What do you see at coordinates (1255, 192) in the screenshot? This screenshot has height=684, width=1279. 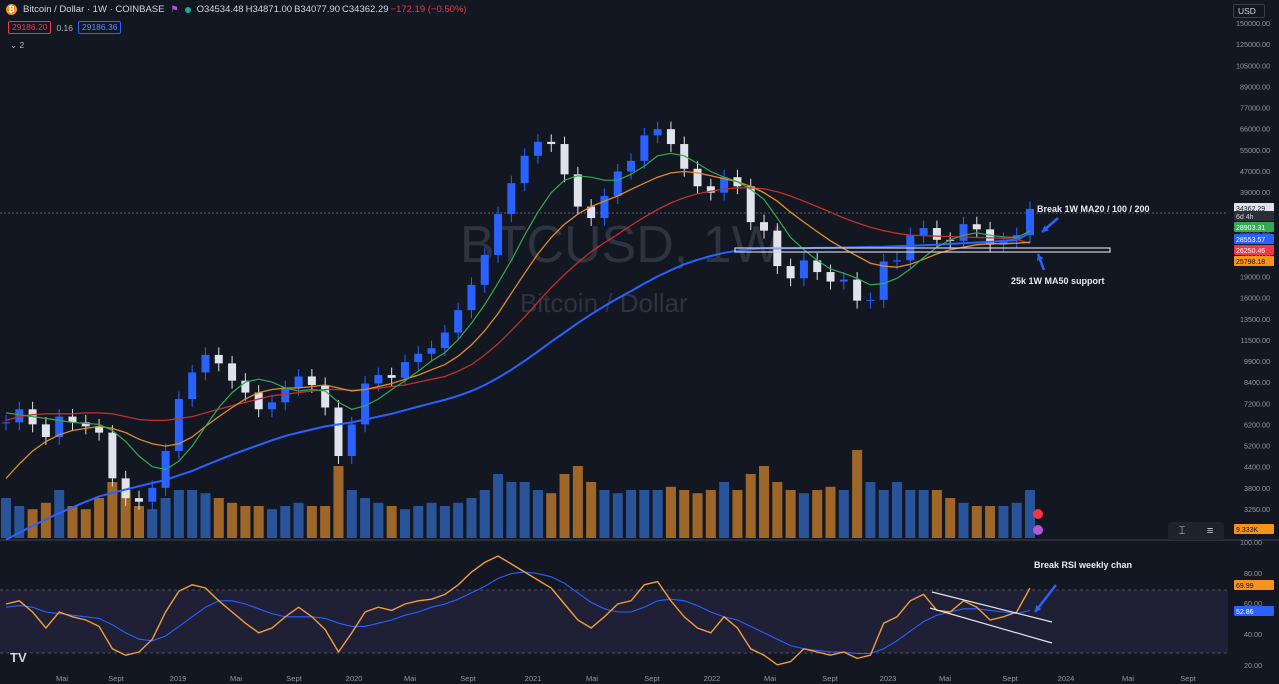 I see `price-tick-label: 39000.00` at bounding box center [1255, 192].